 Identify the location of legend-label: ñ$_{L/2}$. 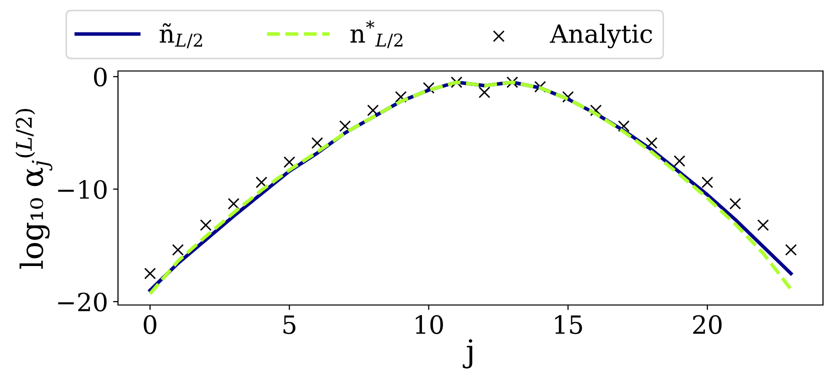
(181, 35).